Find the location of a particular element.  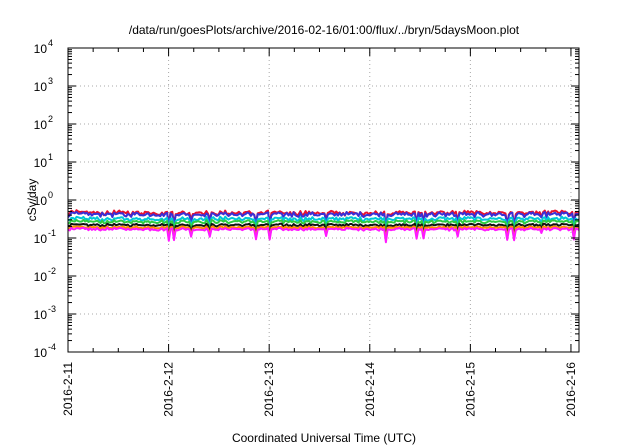

y-tick-exponent: 1 is located at coordinates (50, 157).